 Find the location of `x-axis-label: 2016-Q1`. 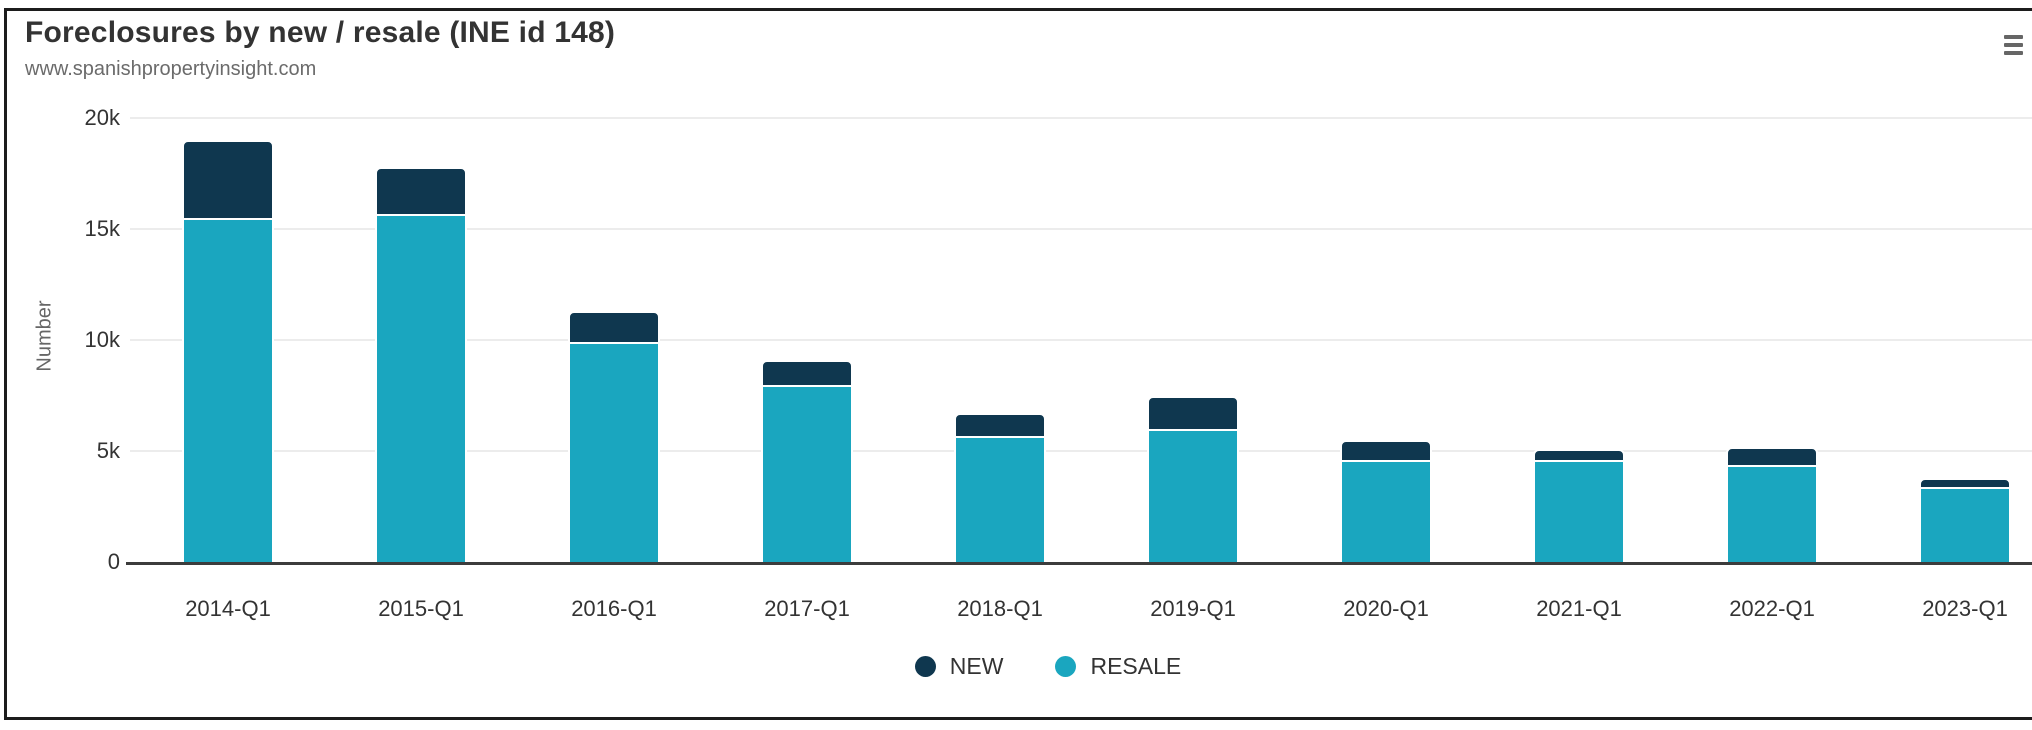

x-axis-label: 2016-Q1 is located at coordinates (614, 608).